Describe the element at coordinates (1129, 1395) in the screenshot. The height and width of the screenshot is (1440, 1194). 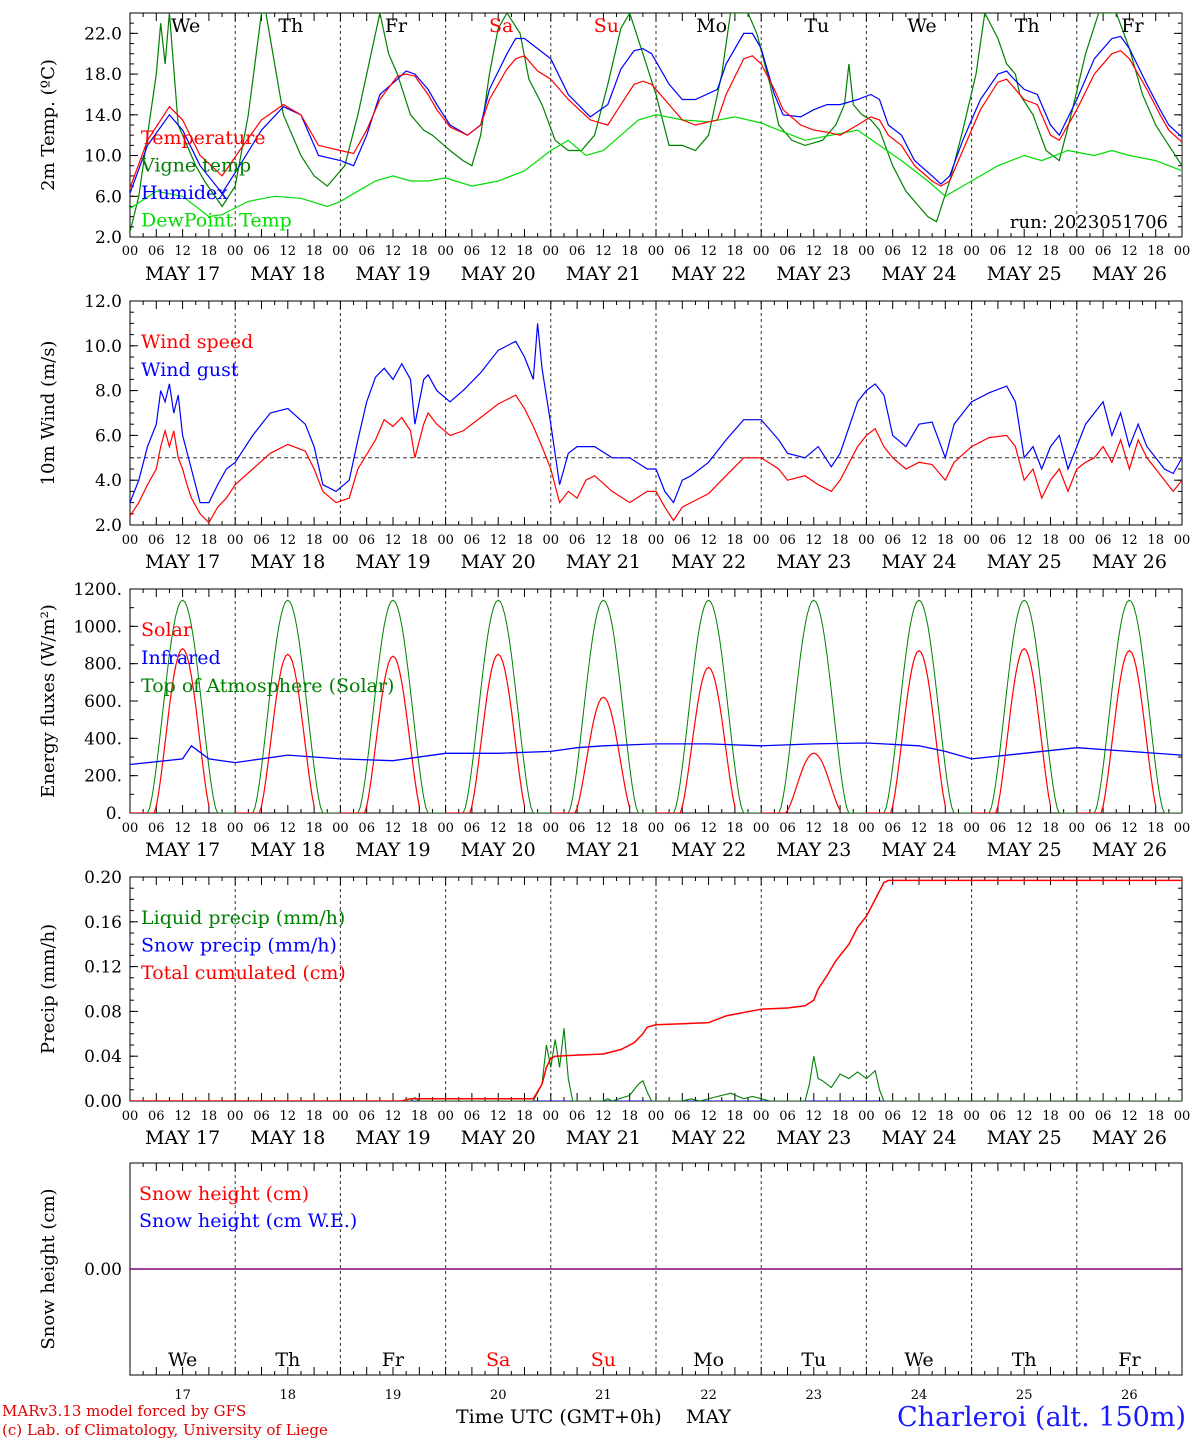
I see `day-number-label: 26` at that location.